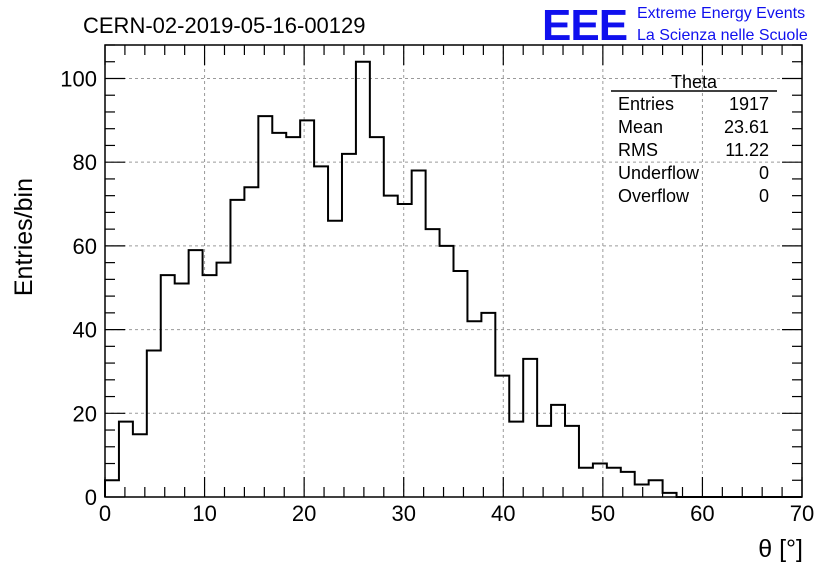 This screenshot has height=572, width=836. Describe the element at coordinates (640, 127) in the screenshot. I see `stats-label: Mean` at that location.